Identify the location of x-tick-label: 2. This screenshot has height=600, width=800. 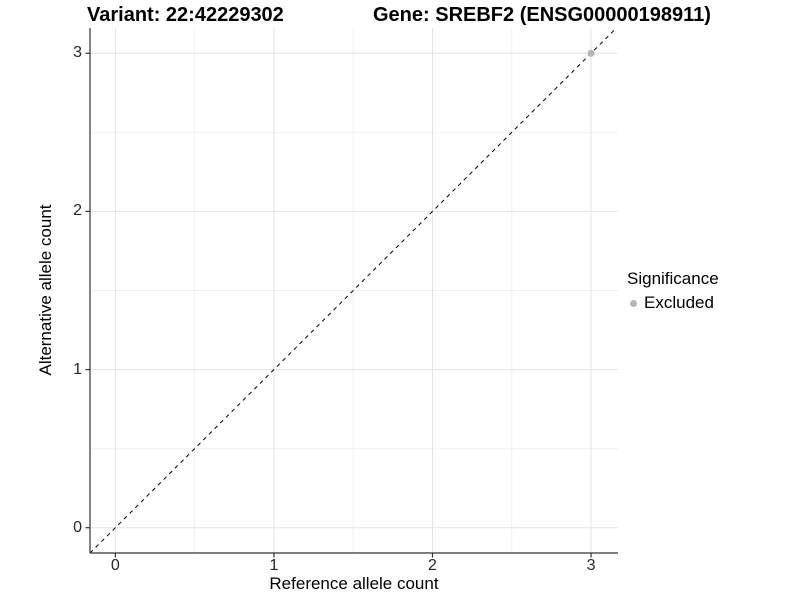
(432, 565).